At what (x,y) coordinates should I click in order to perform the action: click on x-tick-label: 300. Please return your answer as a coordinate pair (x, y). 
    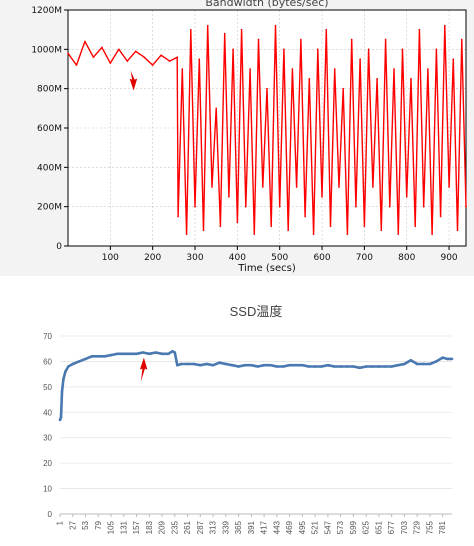
    Looking at the image, I should click on (194, 258).